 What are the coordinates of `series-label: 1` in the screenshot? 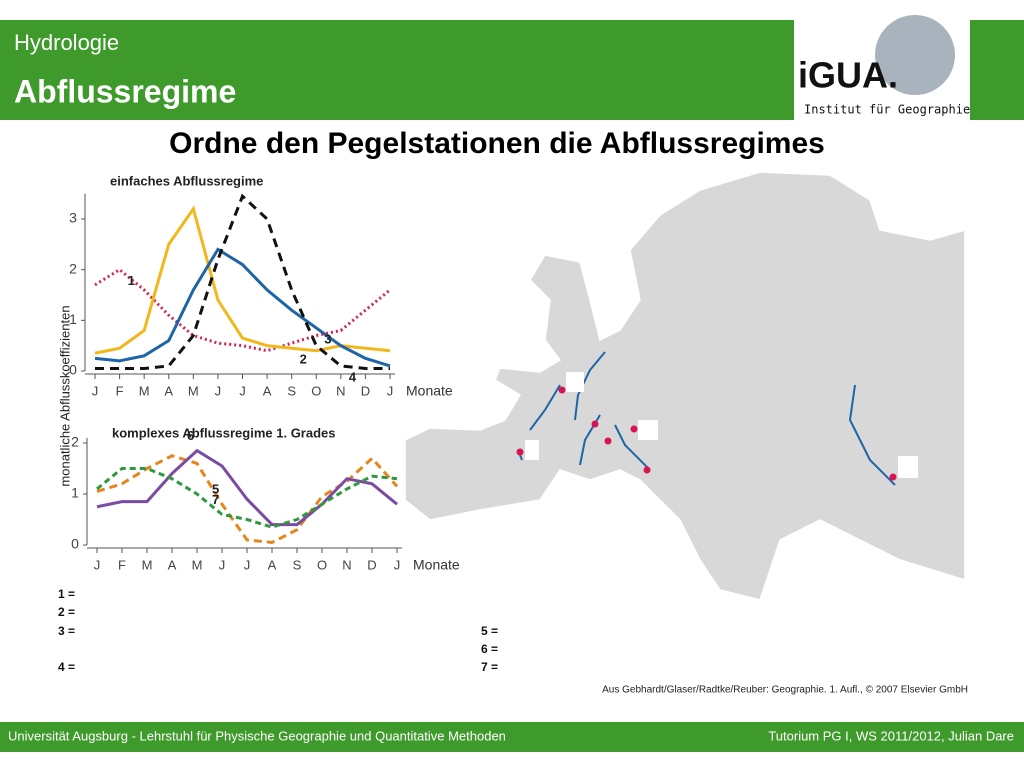 It's located at (131, 280).